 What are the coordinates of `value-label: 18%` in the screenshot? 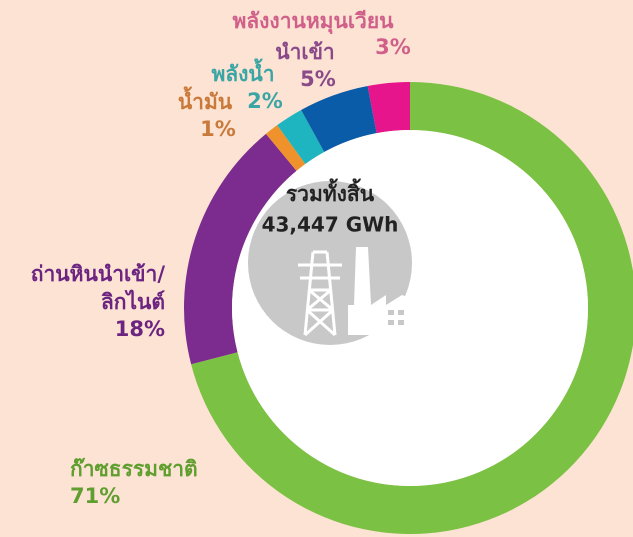 It's located at (140, 329).